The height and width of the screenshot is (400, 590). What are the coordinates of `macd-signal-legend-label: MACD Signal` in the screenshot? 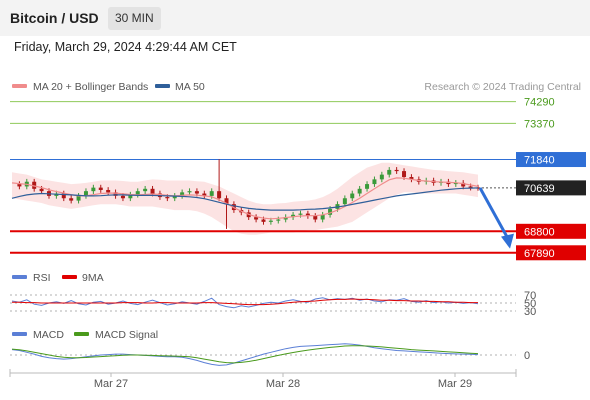 It's located at (126, 335).